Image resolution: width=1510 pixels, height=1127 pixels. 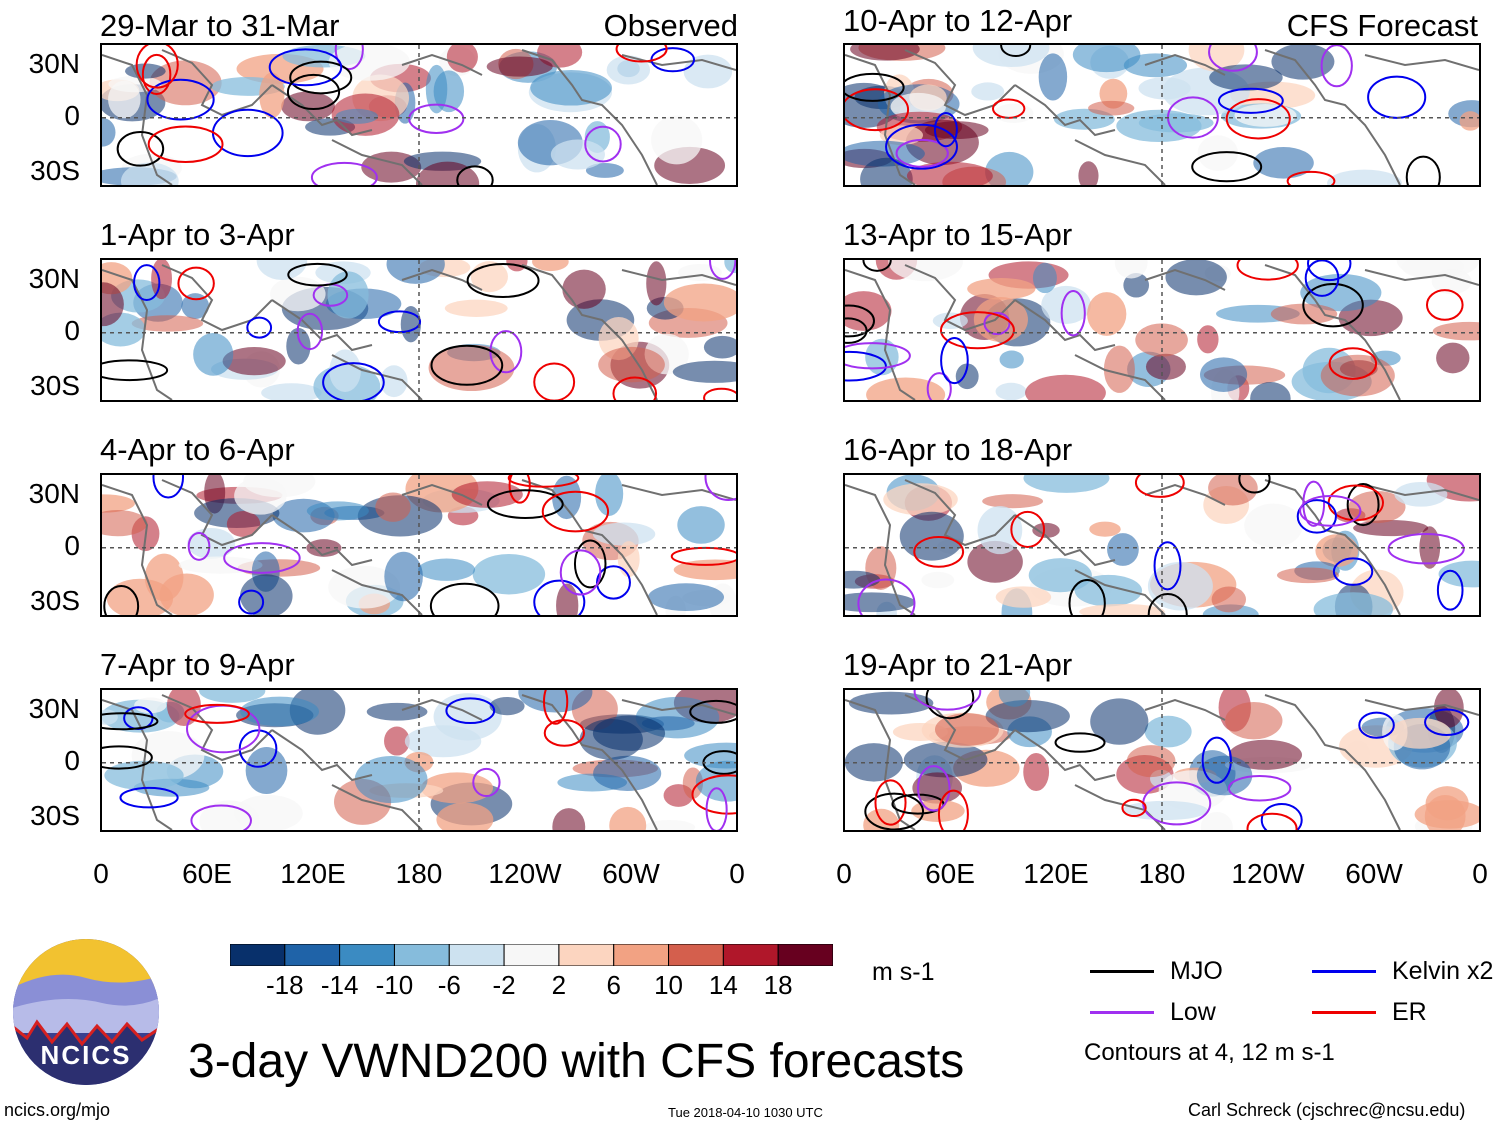 What do you see at coordinates (72, 330) in the screenshot?
I see `lat-label-0: 0` at bounding box center [72, 330].